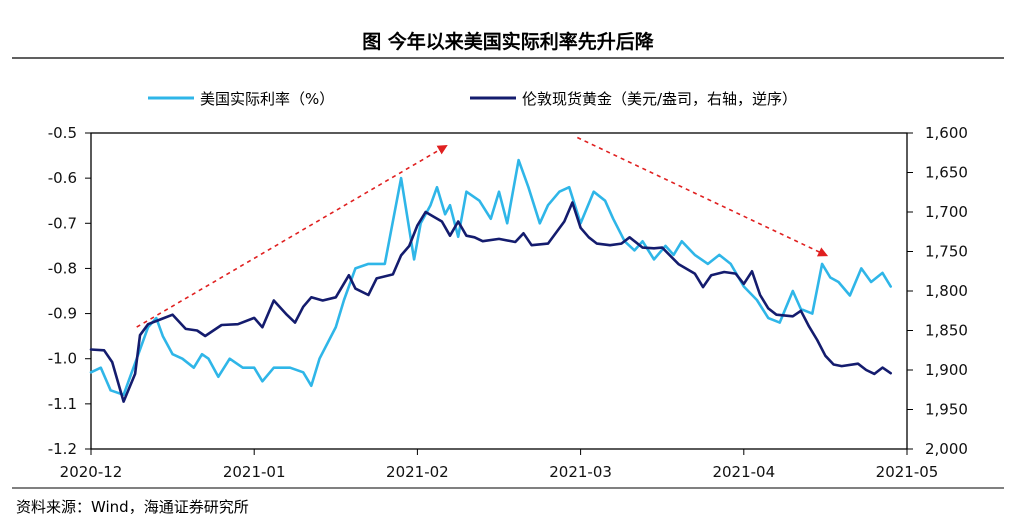 Image resolution: width=1016 pixels, height=526 pixels. I want to click on x-tick-label: 2020-12, so click(91, 472).